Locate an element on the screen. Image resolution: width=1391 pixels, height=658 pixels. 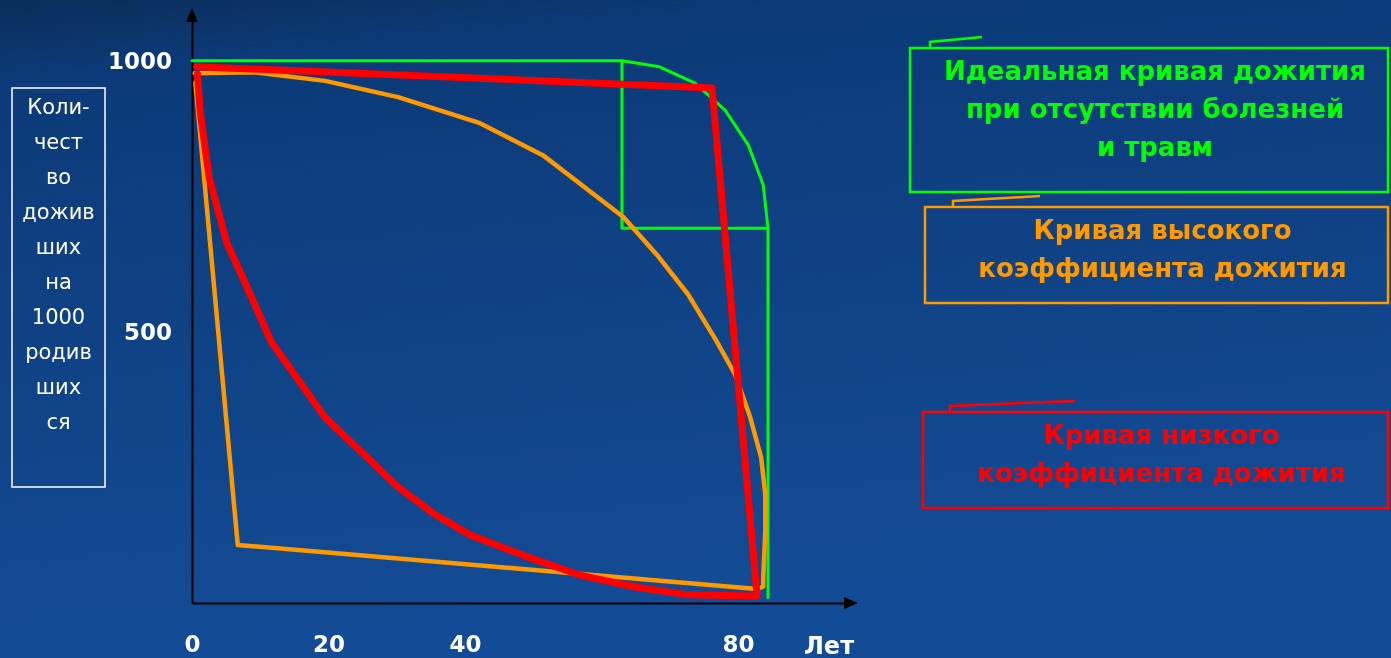
text: Коли- чест во дожив ших на 1000 родив ших ся is located at coordinates (58, 264).